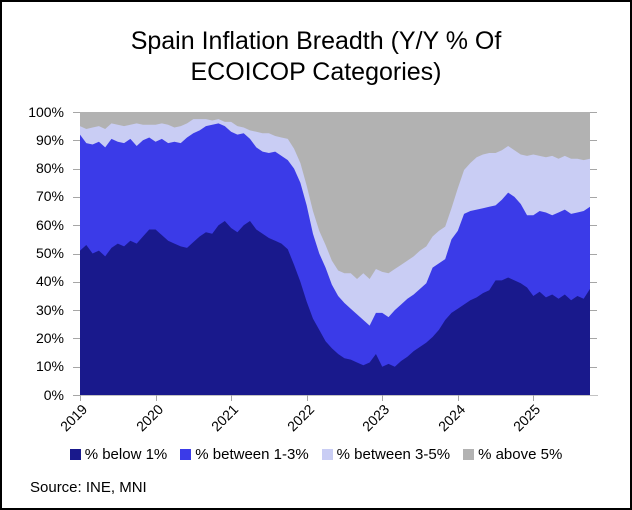 This screenshot has height=510, width=632. What do you see at coordinates (527, 418) in the screenshot?
I see `x-axis-label: 2025` at bounding box center [527, 418].